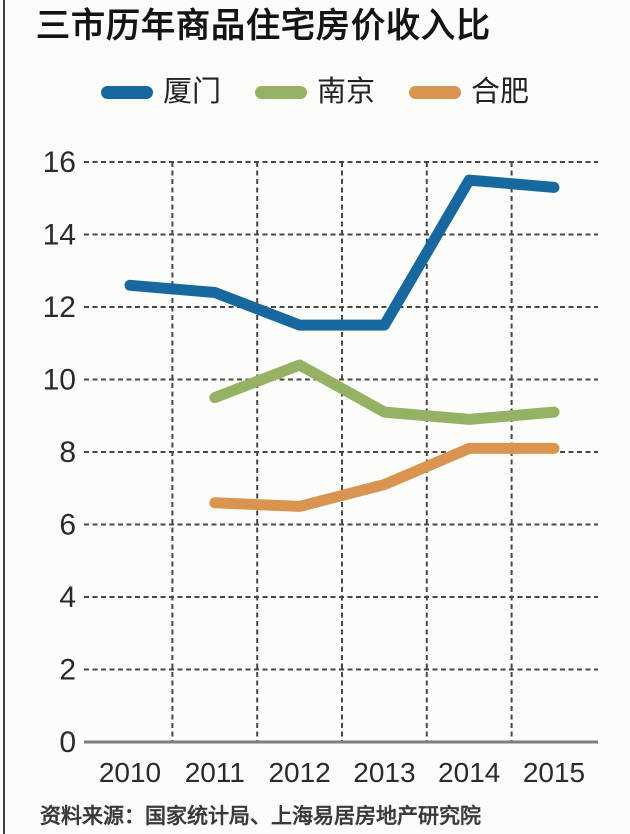 Image resolution: width=630 pixels, height=834 pixels. I want to click on left-border-rule, so click(4, 417).